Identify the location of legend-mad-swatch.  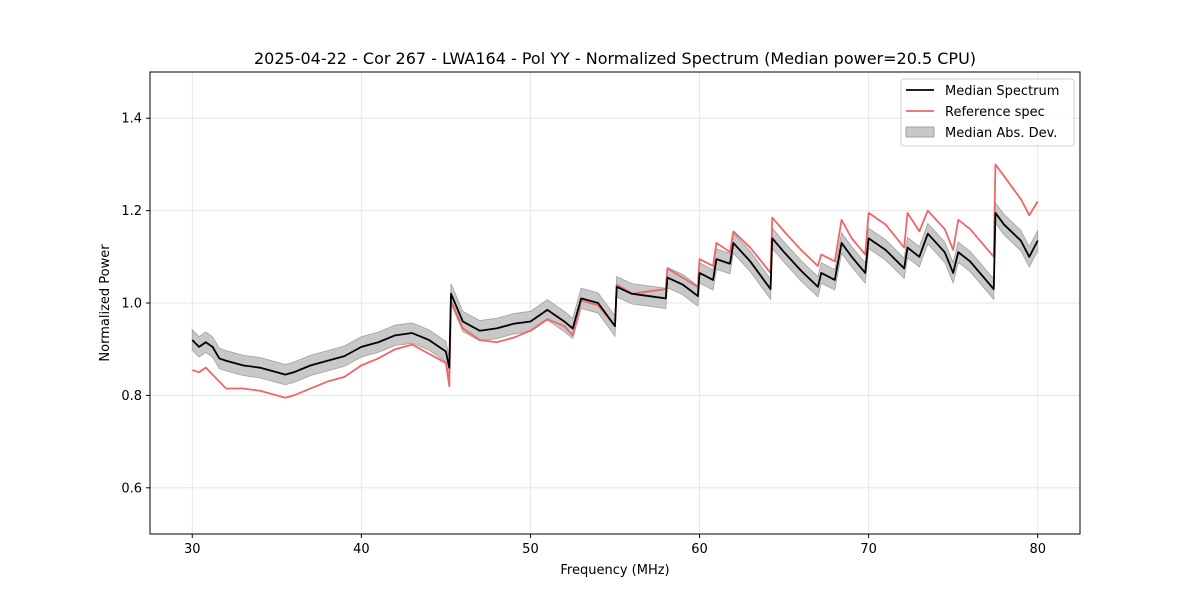
(920, 132).